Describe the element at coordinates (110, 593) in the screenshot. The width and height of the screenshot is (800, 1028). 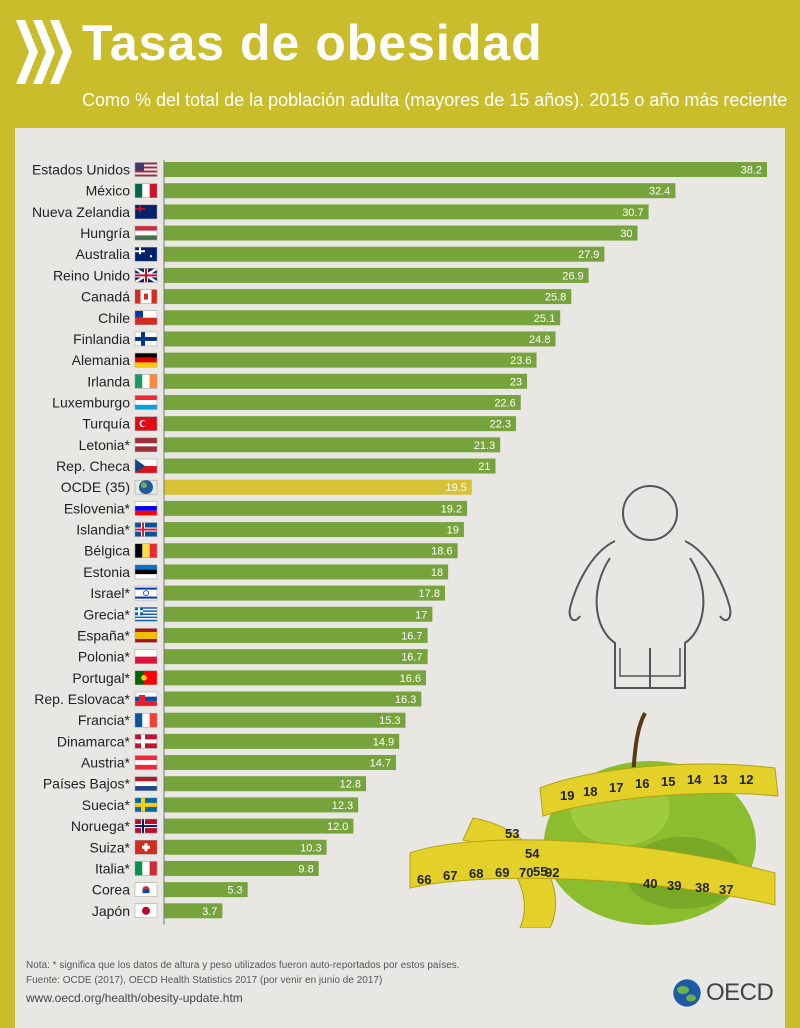
I see `category-label: Israel*` at that location.